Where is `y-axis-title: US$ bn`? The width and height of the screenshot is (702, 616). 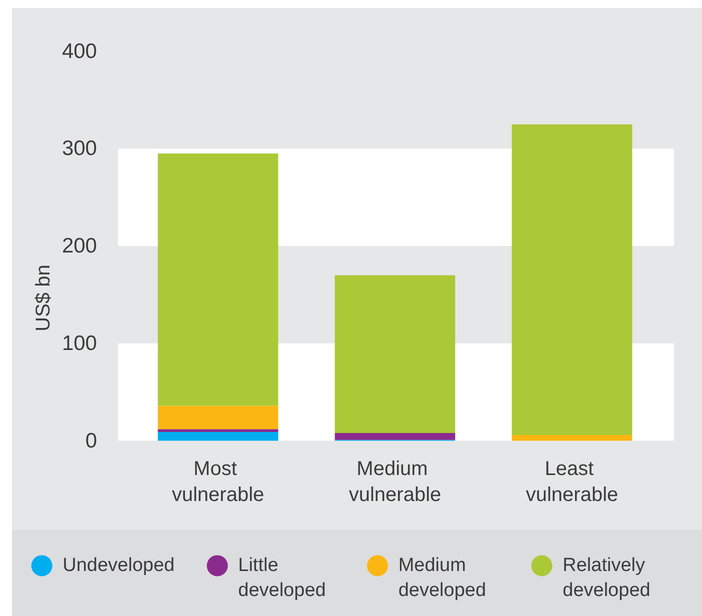
y-axis-title: US$ bn is located at coordinates (43, 298).